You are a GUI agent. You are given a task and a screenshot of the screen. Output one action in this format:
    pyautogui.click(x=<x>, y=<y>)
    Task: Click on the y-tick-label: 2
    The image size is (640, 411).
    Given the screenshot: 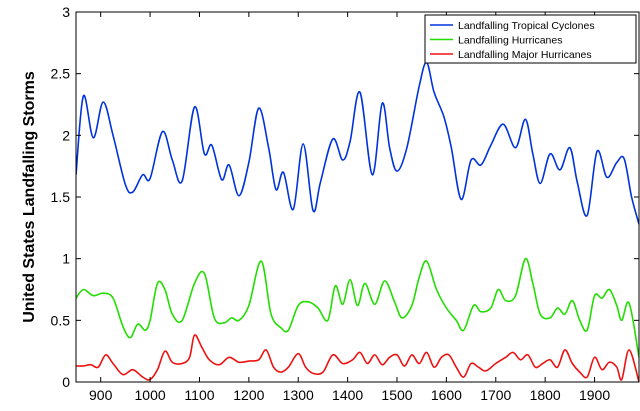 What is the action you would take?
    pyautogui.click(x=66, y=135)
    